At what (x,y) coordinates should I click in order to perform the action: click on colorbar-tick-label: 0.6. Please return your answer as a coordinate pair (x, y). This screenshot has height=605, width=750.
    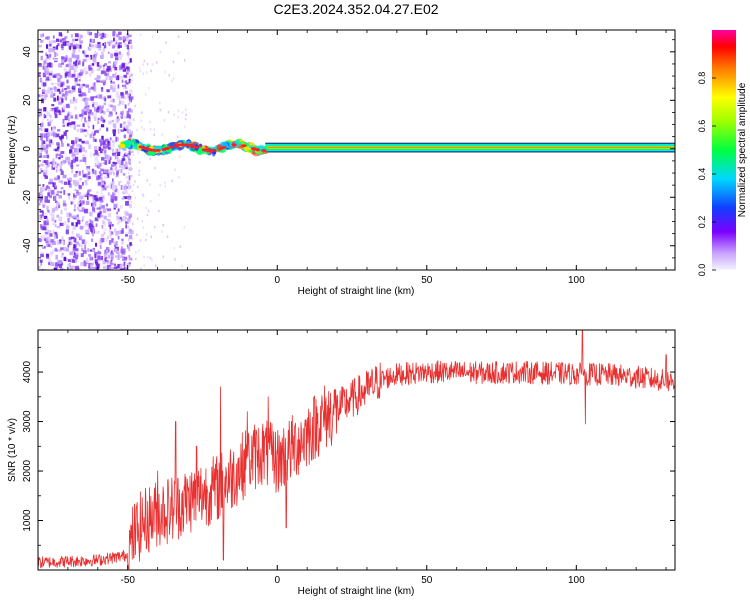
    Looking at the image, I should click on (702, 126).